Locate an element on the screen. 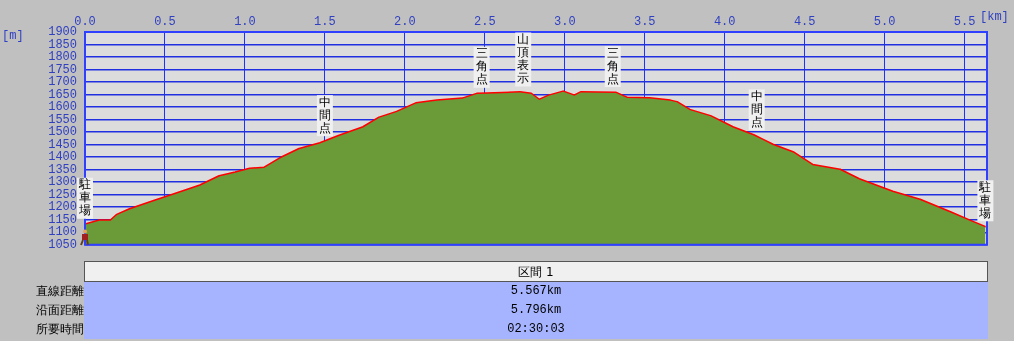 This screenshot has width=1014, height=341. x-tick-label: 3.0 is located at coordinates (564, 21).